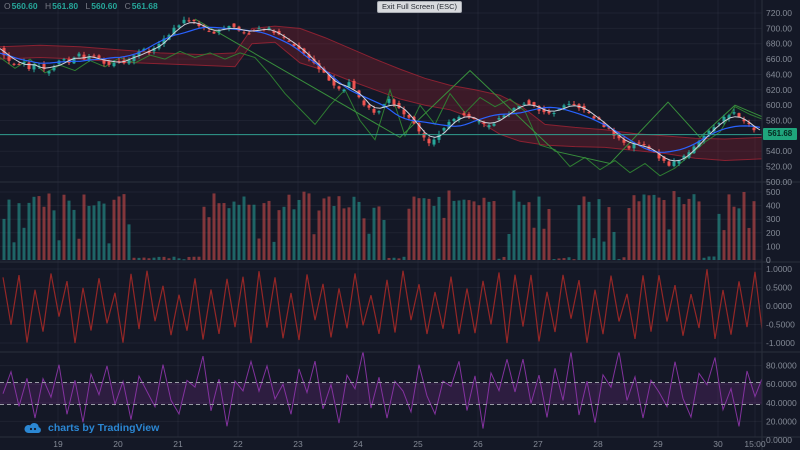  Describe the element at coordinates (779, 59) in the screenshot. I see `price-tick-label: 660.00` at that location.